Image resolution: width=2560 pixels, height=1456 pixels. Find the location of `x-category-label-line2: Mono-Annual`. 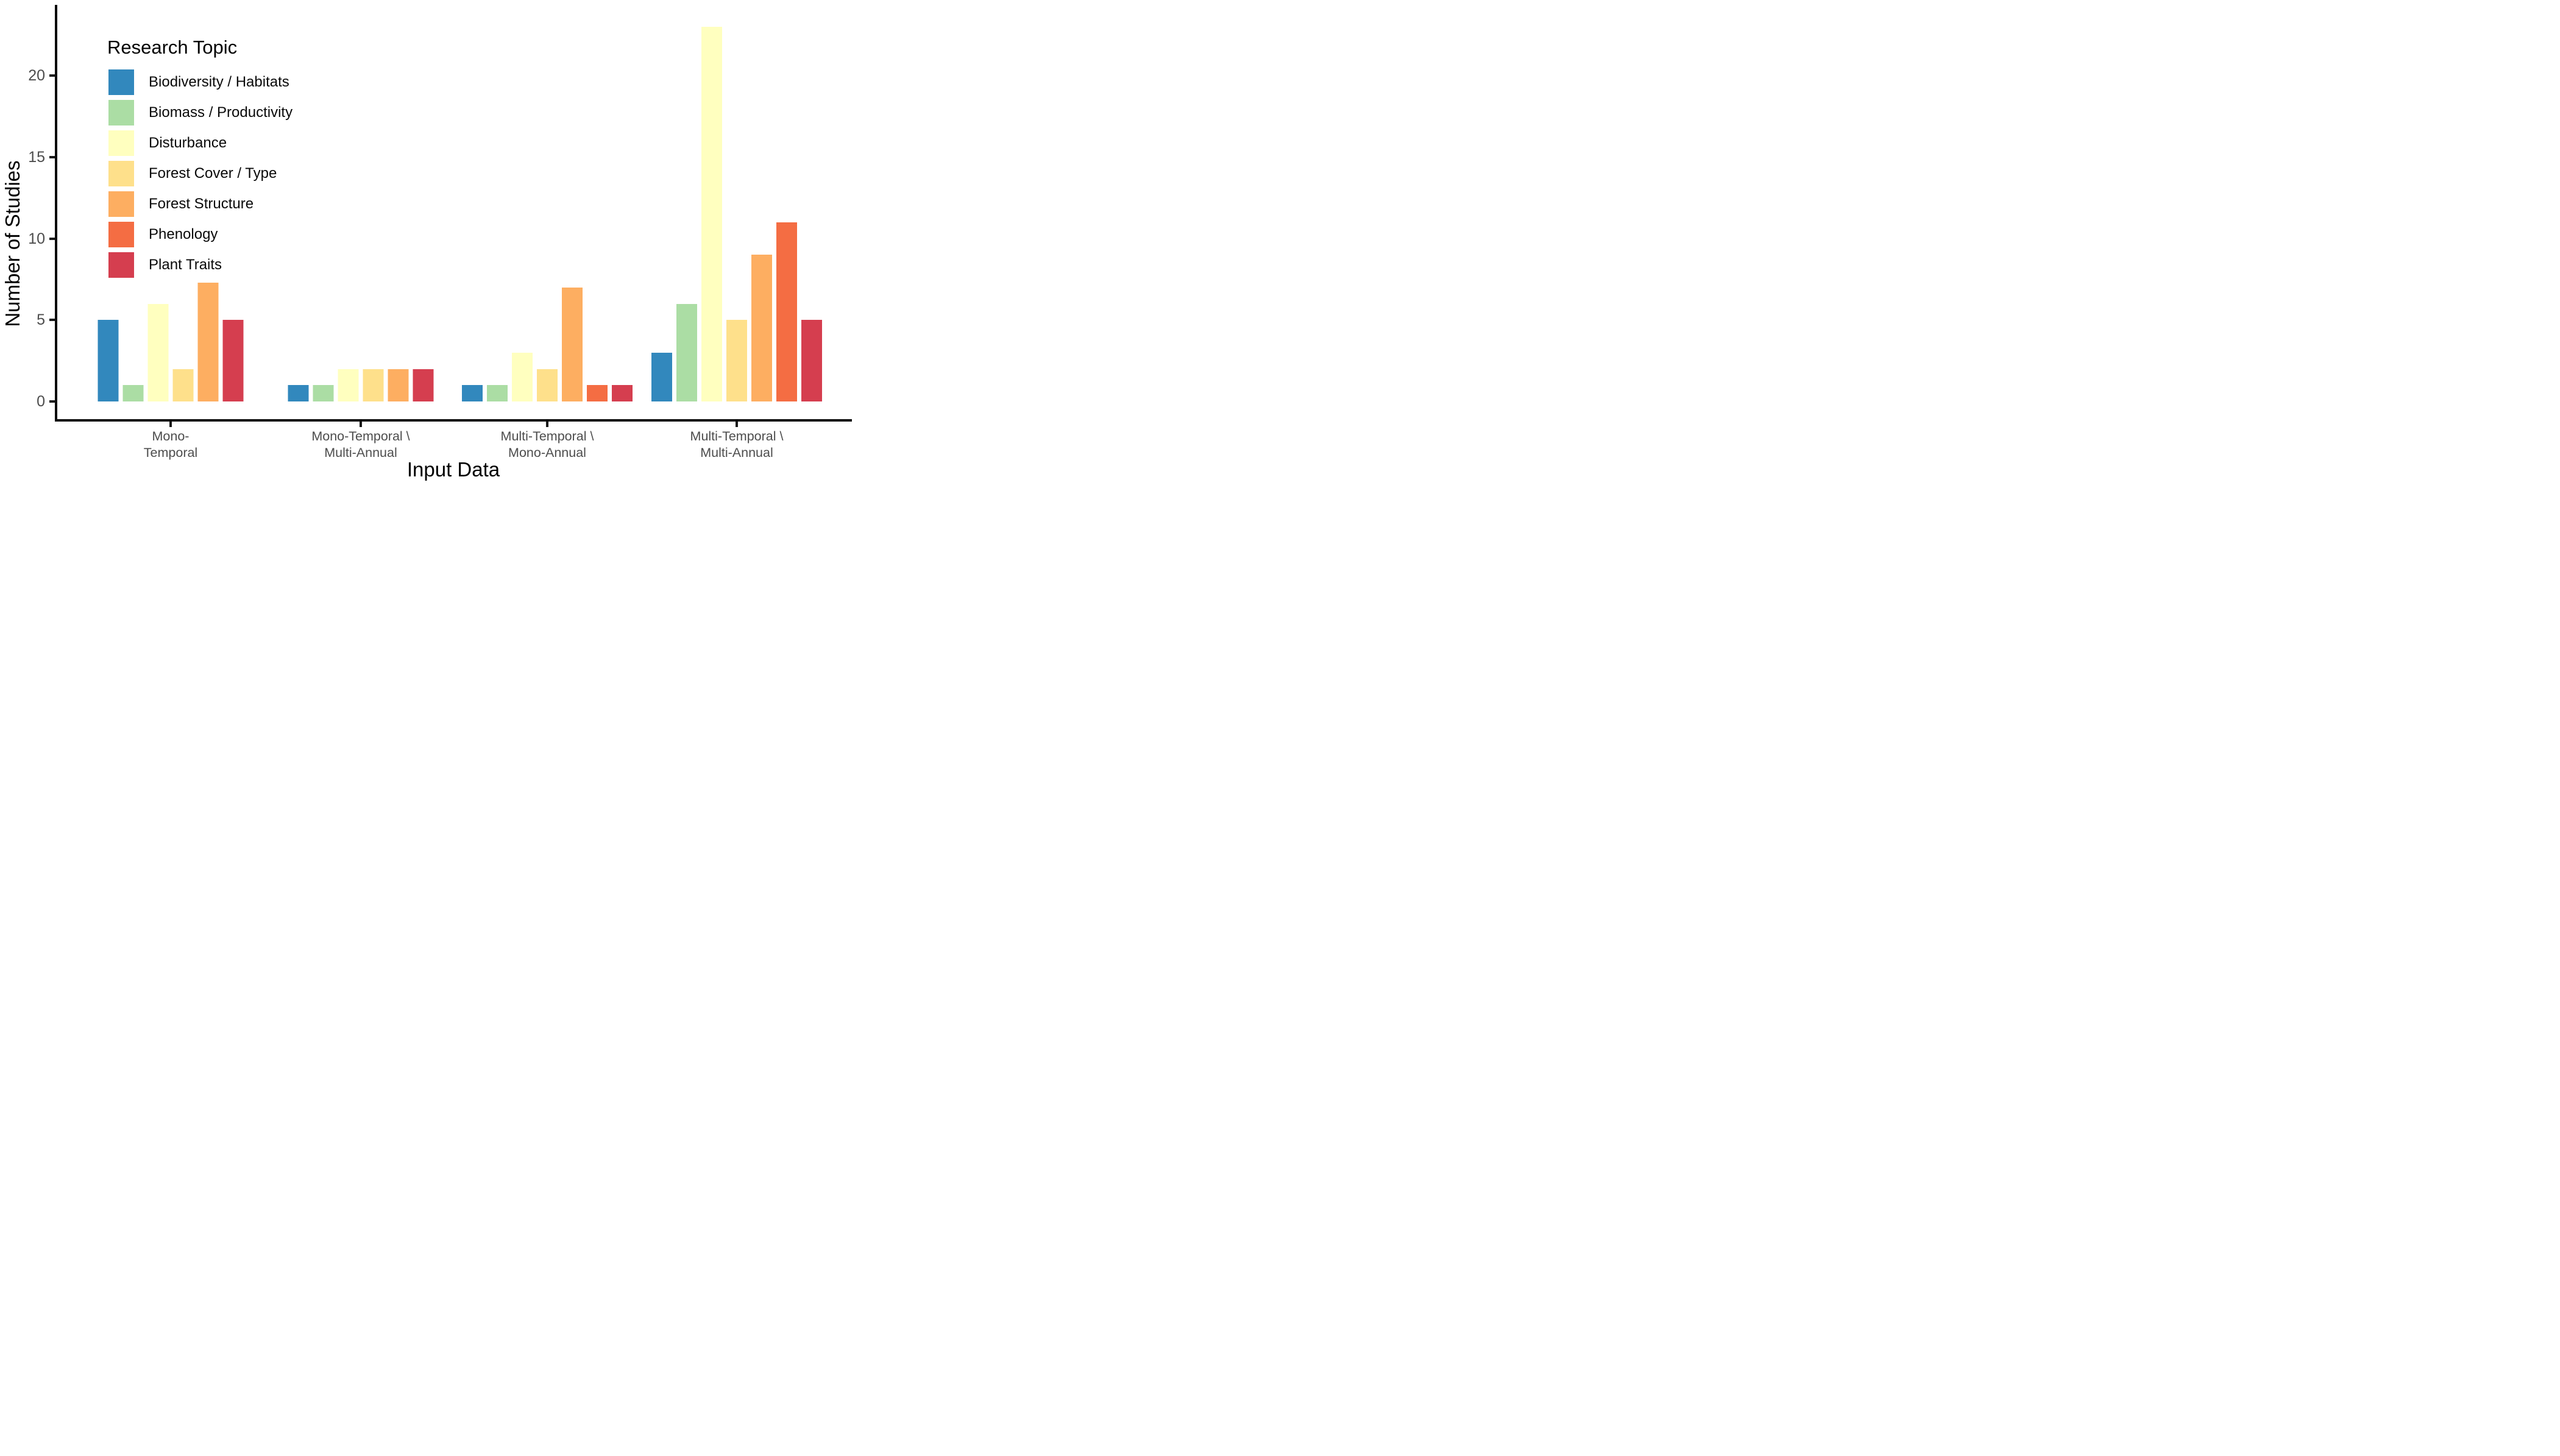

x-category-label-line2: Mono-Annual is located at coordinates (547, 452).